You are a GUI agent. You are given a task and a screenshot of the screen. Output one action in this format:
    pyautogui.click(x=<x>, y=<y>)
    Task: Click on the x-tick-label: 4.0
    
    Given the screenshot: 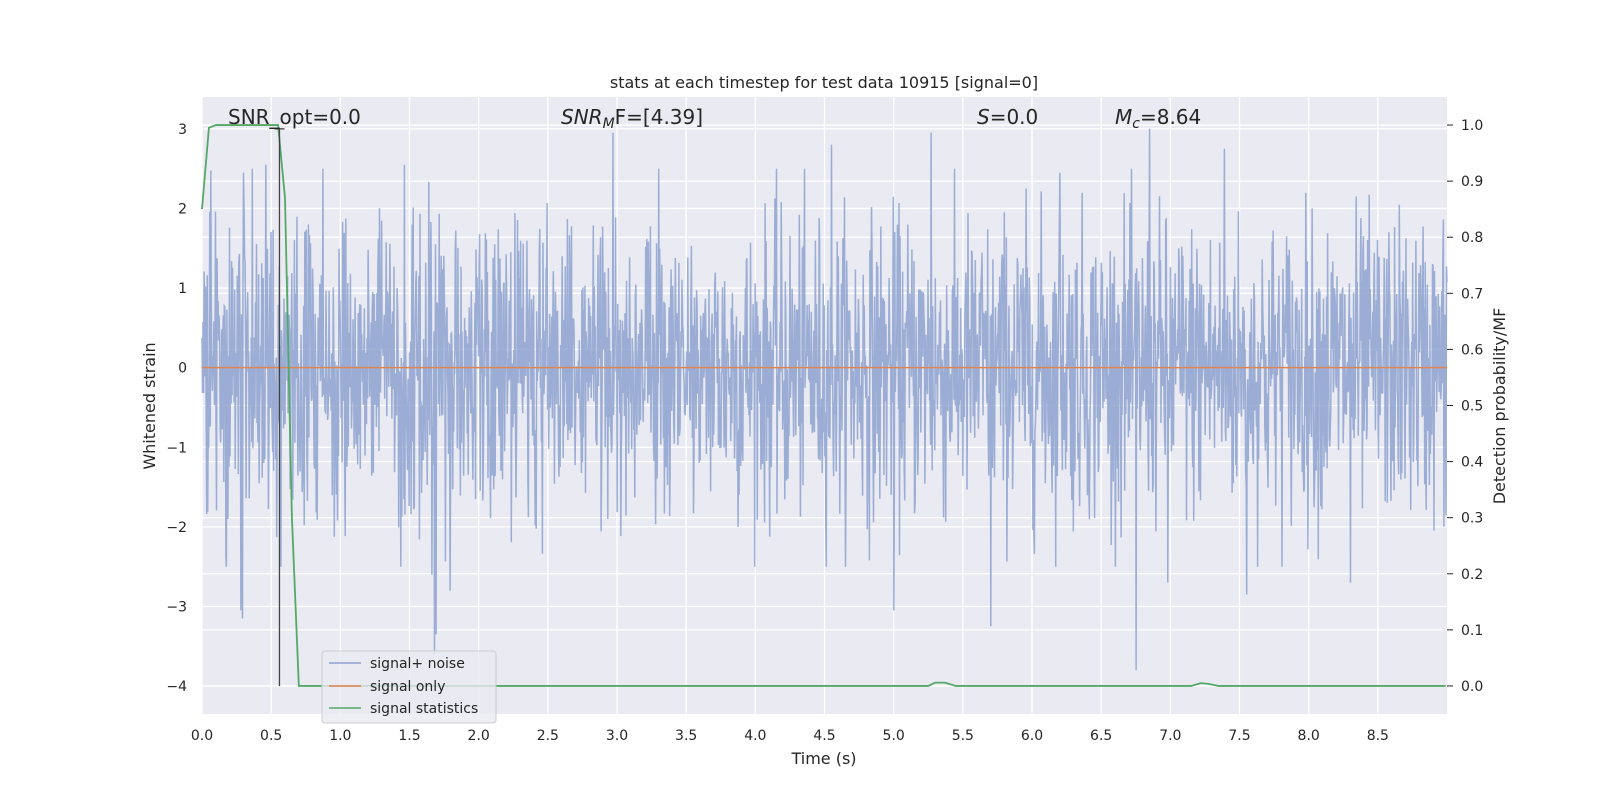 What is the action you would take?
    pyautogui.click(x=755, y=736)
    